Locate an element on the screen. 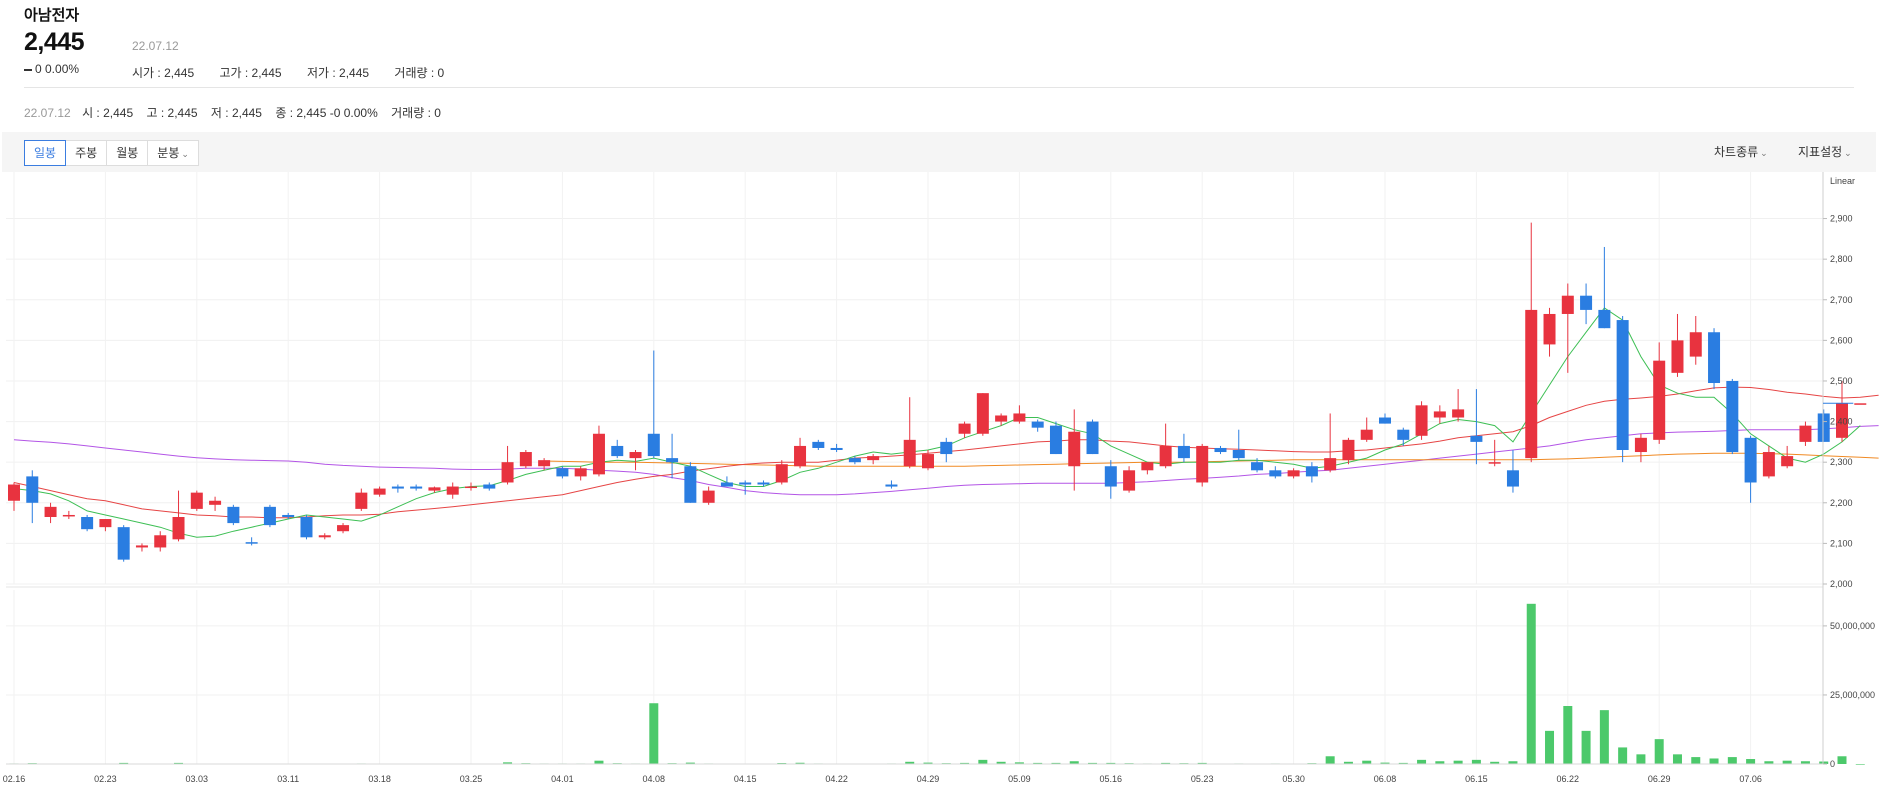 Image resolution: width=1882 pixels, height=788 pixels. chevron-down-icon: ⌄ is located at coordinates (1848, 153).